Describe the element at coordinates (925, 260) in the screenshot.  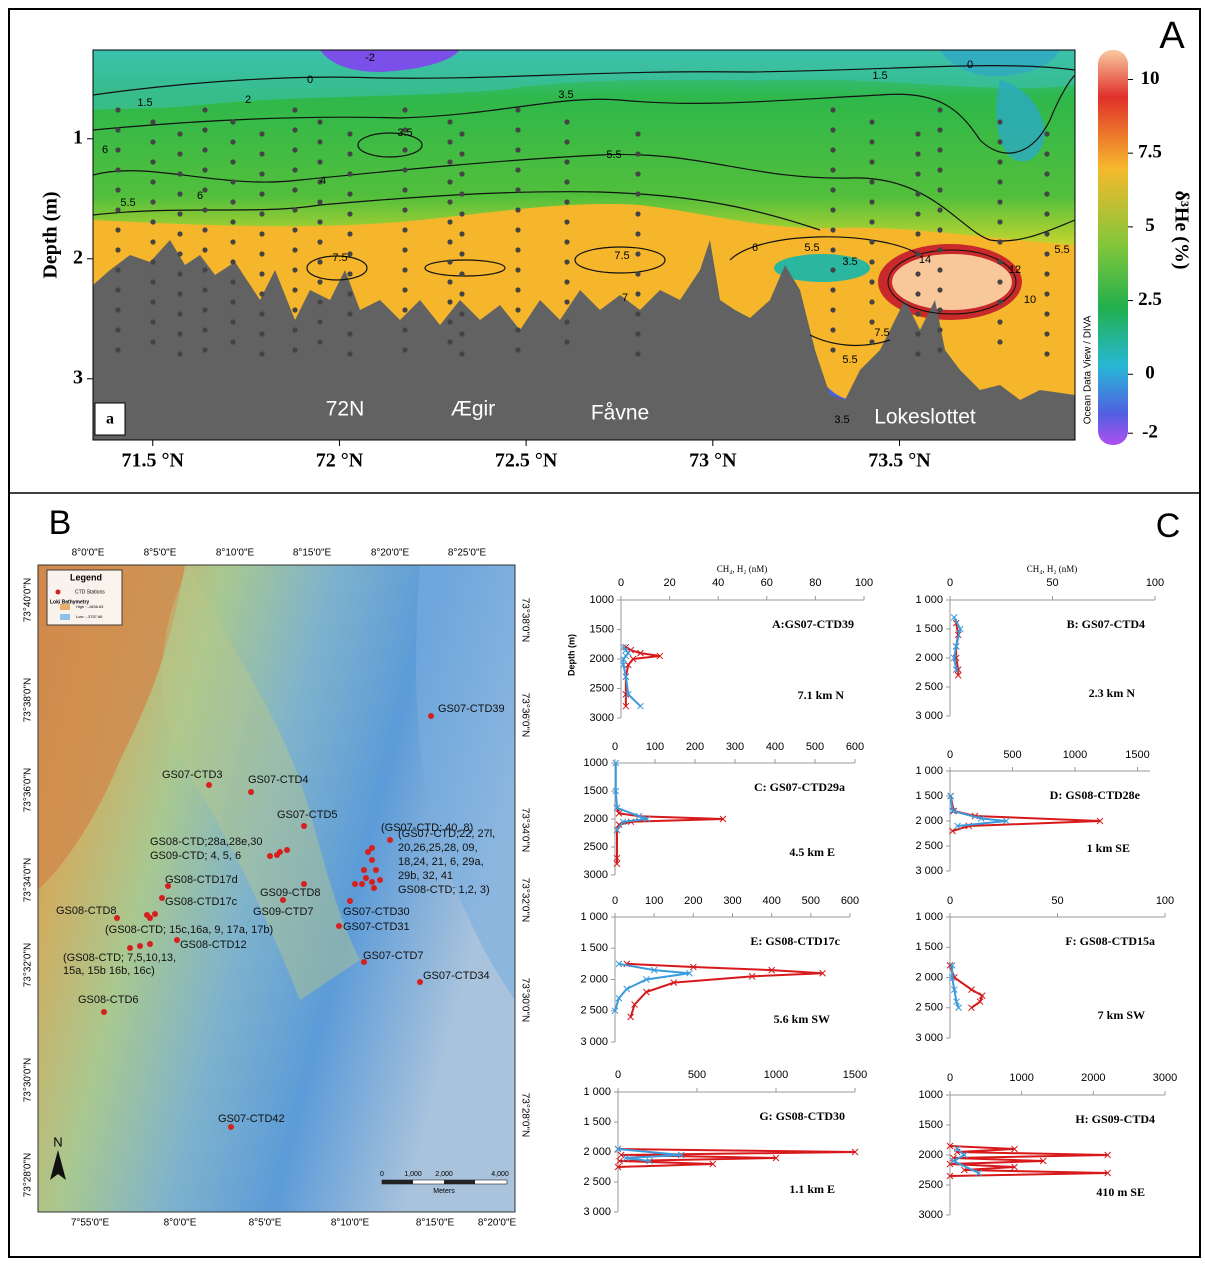
I see `contour-label: 14` at that location.